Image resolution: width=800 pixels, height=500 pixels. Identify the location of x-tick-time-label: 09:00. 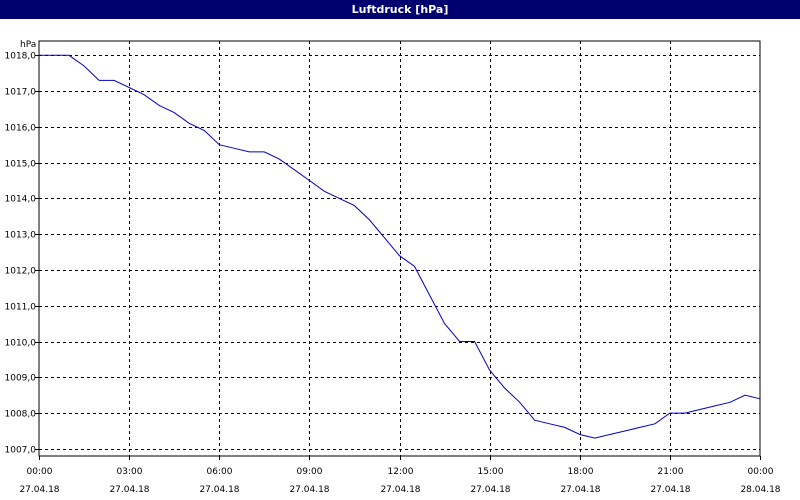
(310, 472).